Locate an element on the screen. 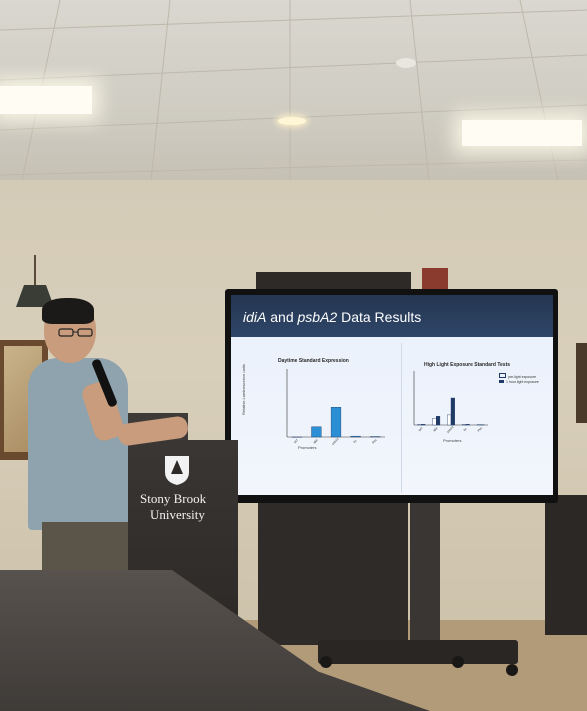  right-chart-xlabel: Promoters is located at coordinates (452, 440).